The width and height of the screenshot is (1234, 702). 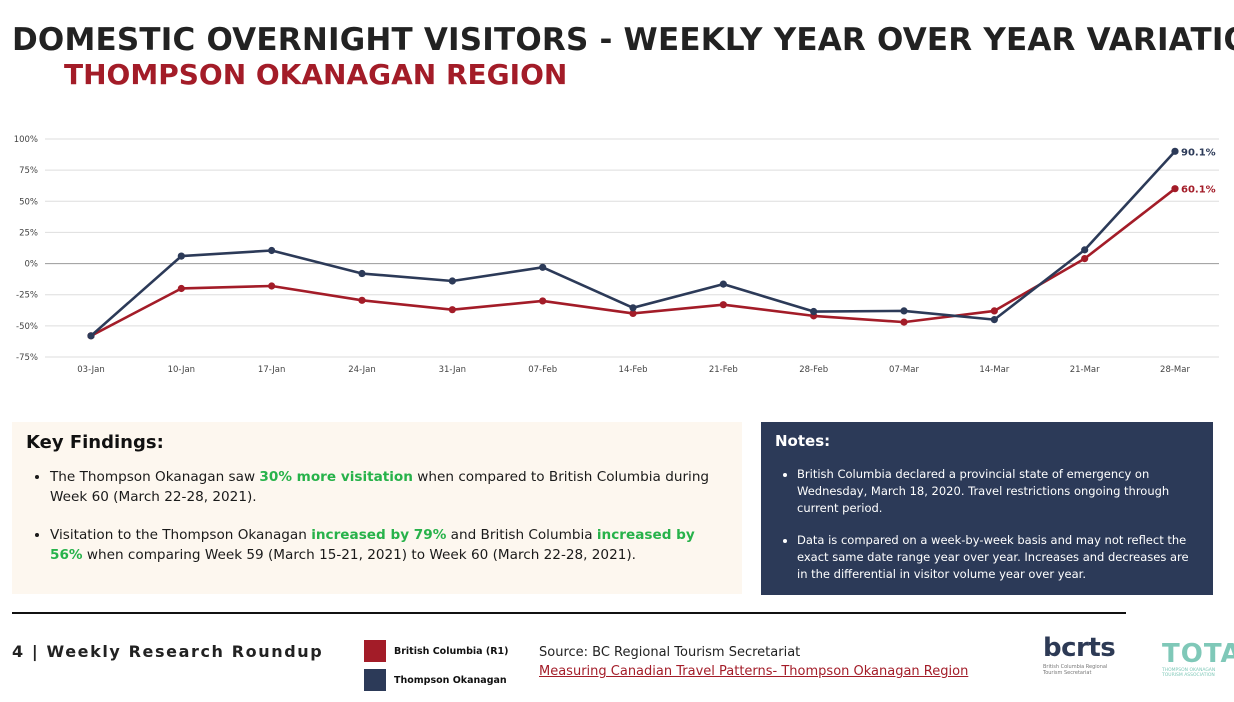 What do you see at coordinates (26, 140) in the screenshot?
I see `y-tick-label: 100%` at bounding box center [26, 140].